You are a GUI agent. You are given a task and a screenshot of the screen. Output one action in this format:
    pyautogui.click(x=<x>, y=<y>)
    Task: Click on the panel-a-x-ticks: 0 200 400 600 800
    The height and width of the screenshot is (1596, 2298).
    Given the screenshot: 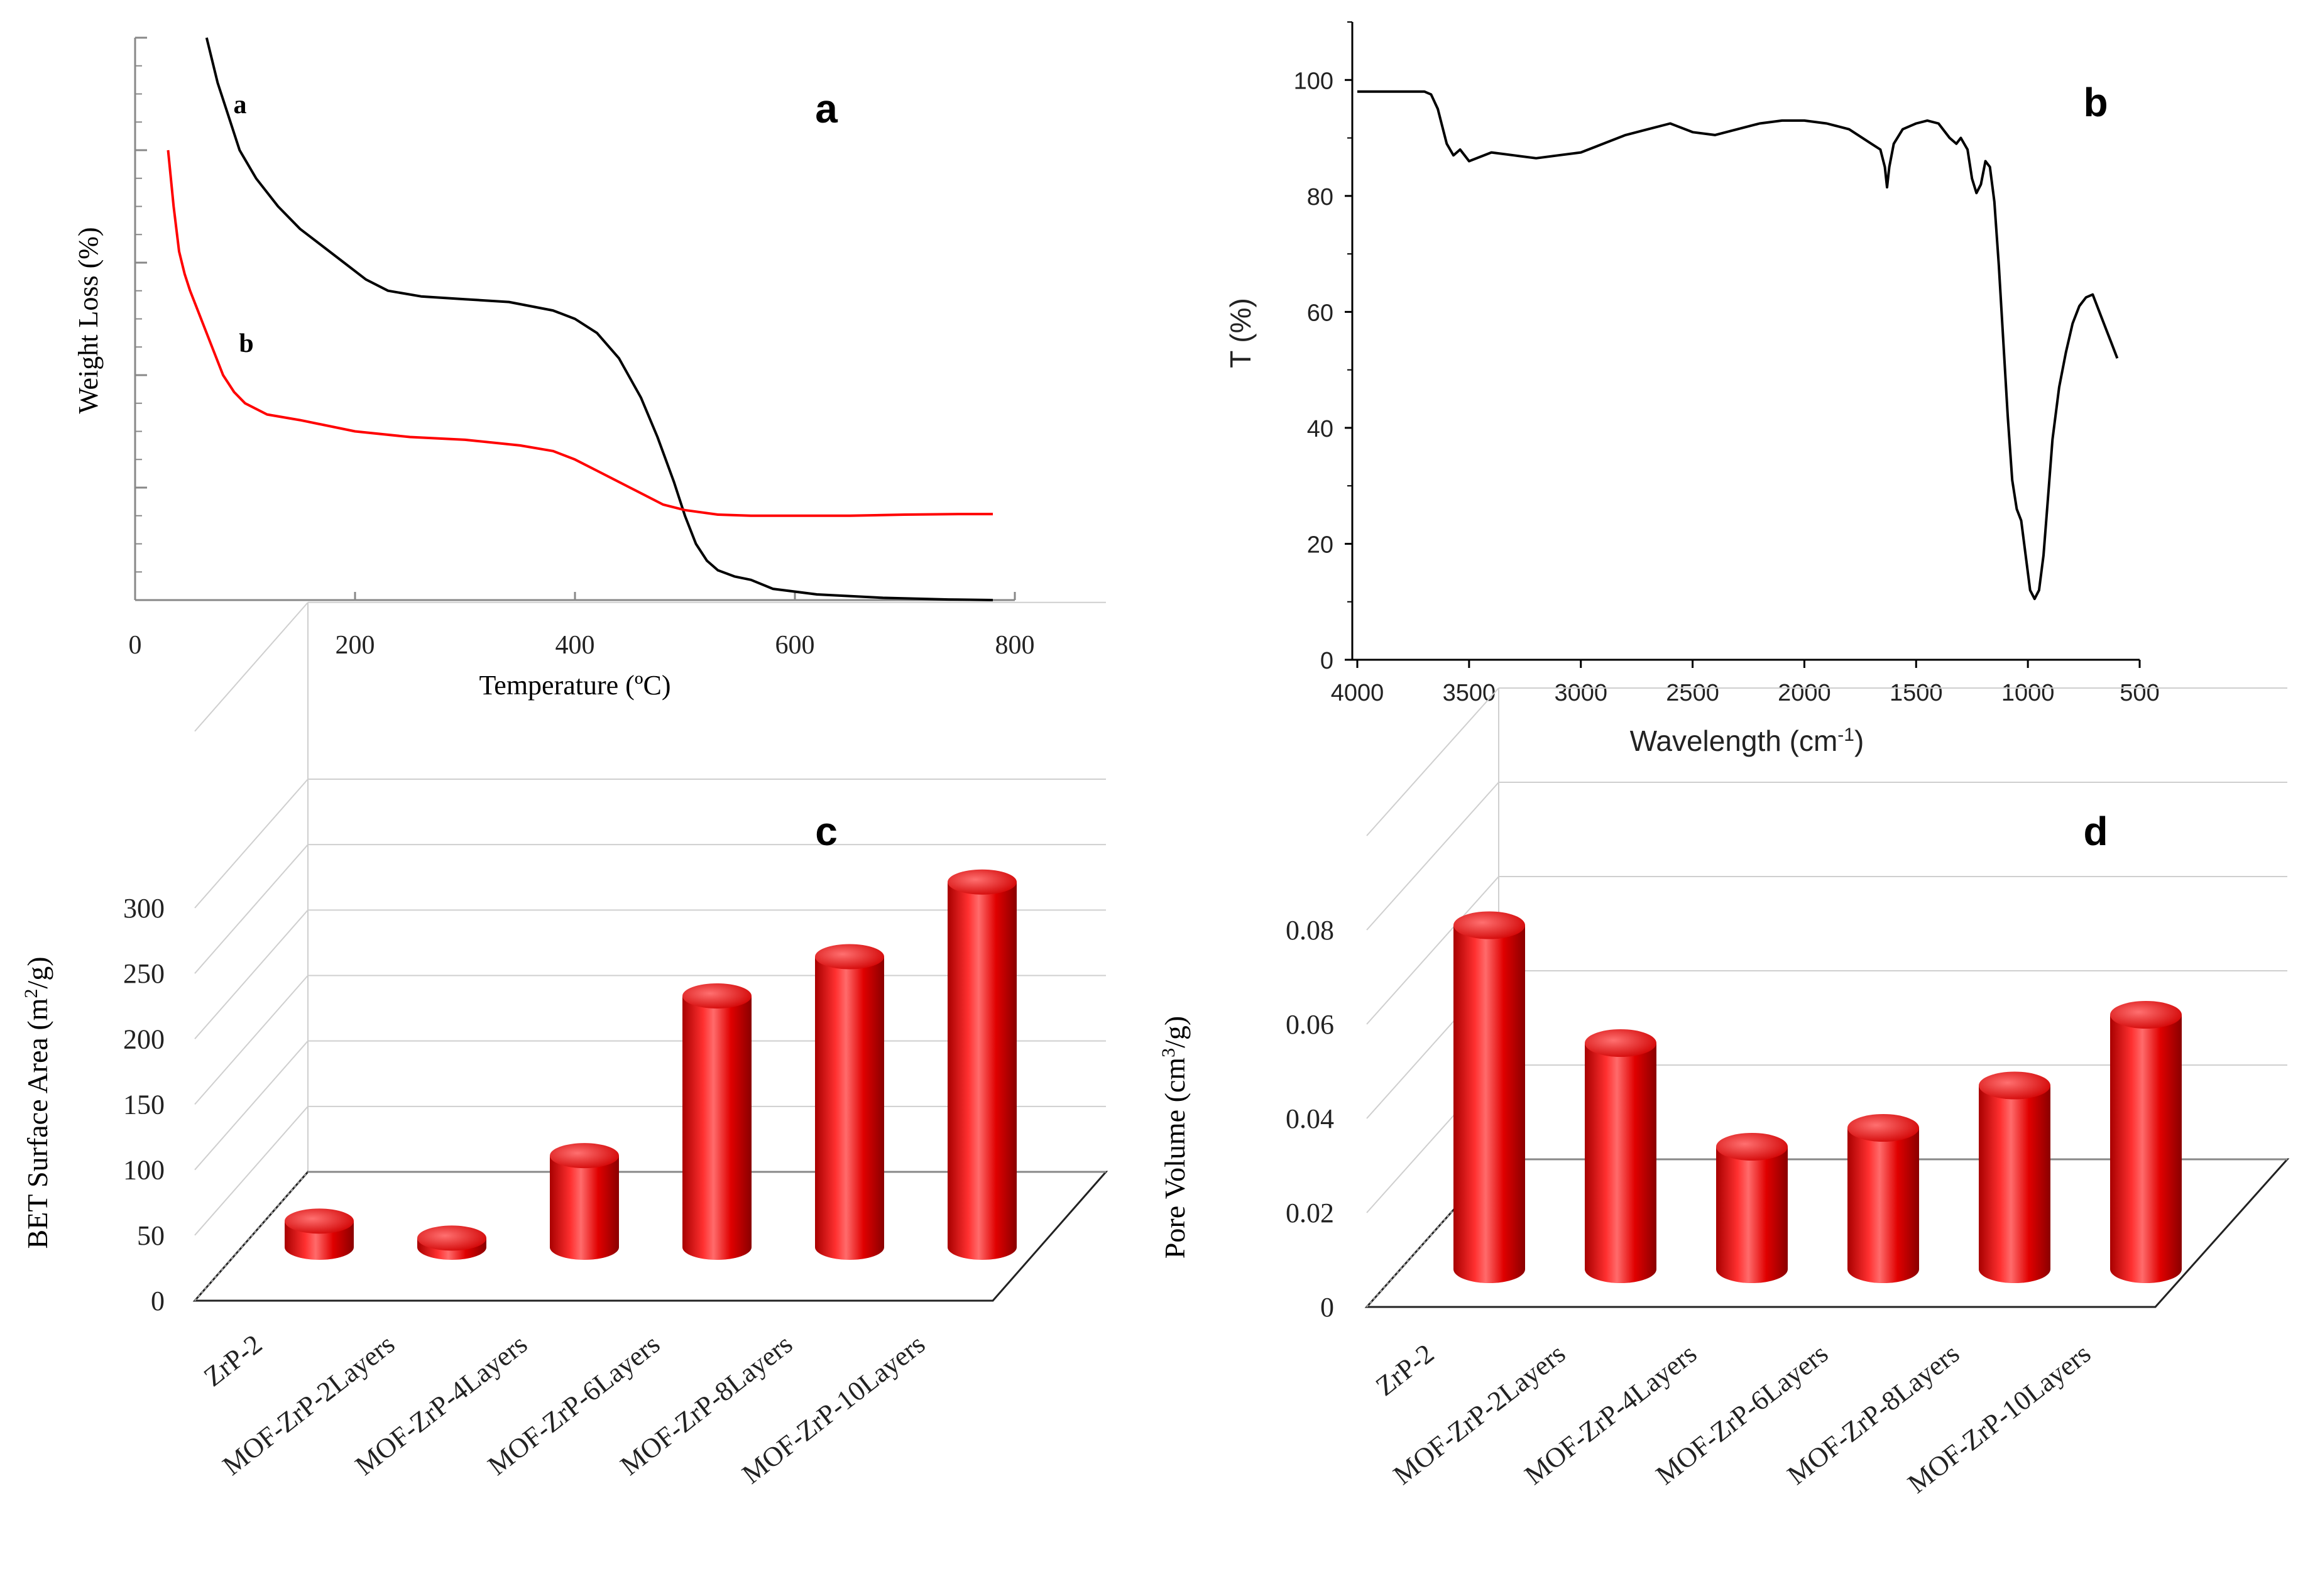 What is the action you would take?
    pyautogui.click(x=582, y=626)
    